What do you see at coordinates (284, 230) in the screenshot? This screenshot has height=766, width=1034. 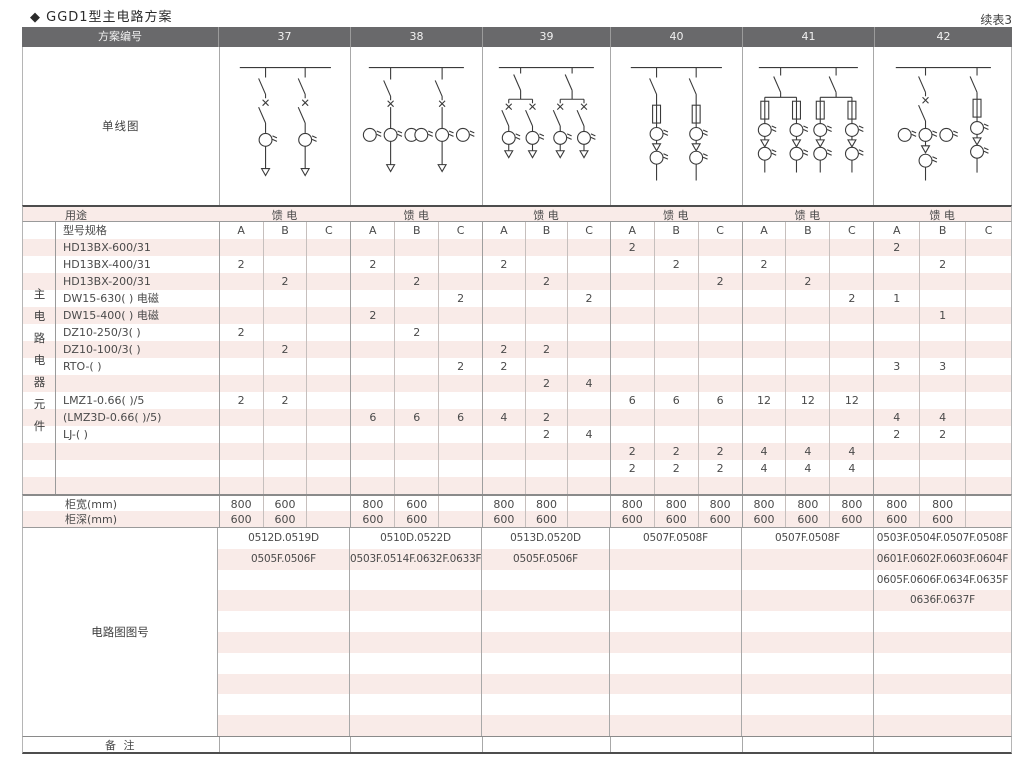 I see `spec-subcolumn-header: B` at bounding box center [284, 230].